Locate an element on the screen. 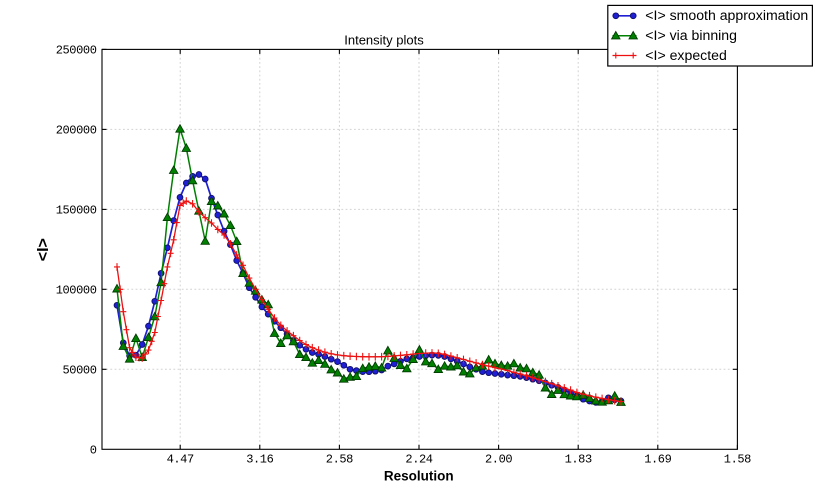 The width and height of the screenshot is (817, 492). svg-text: <I> is located at coordinates (43, 249).